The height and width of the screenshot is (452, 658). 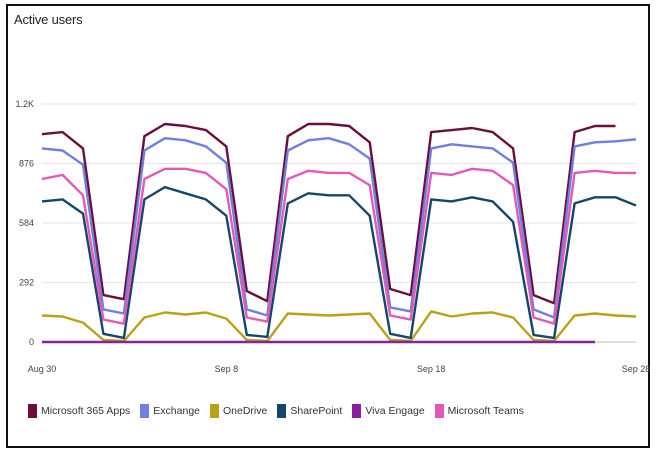 I want to click on x-tick-label: Sep 8, so click(x=227, y=369).